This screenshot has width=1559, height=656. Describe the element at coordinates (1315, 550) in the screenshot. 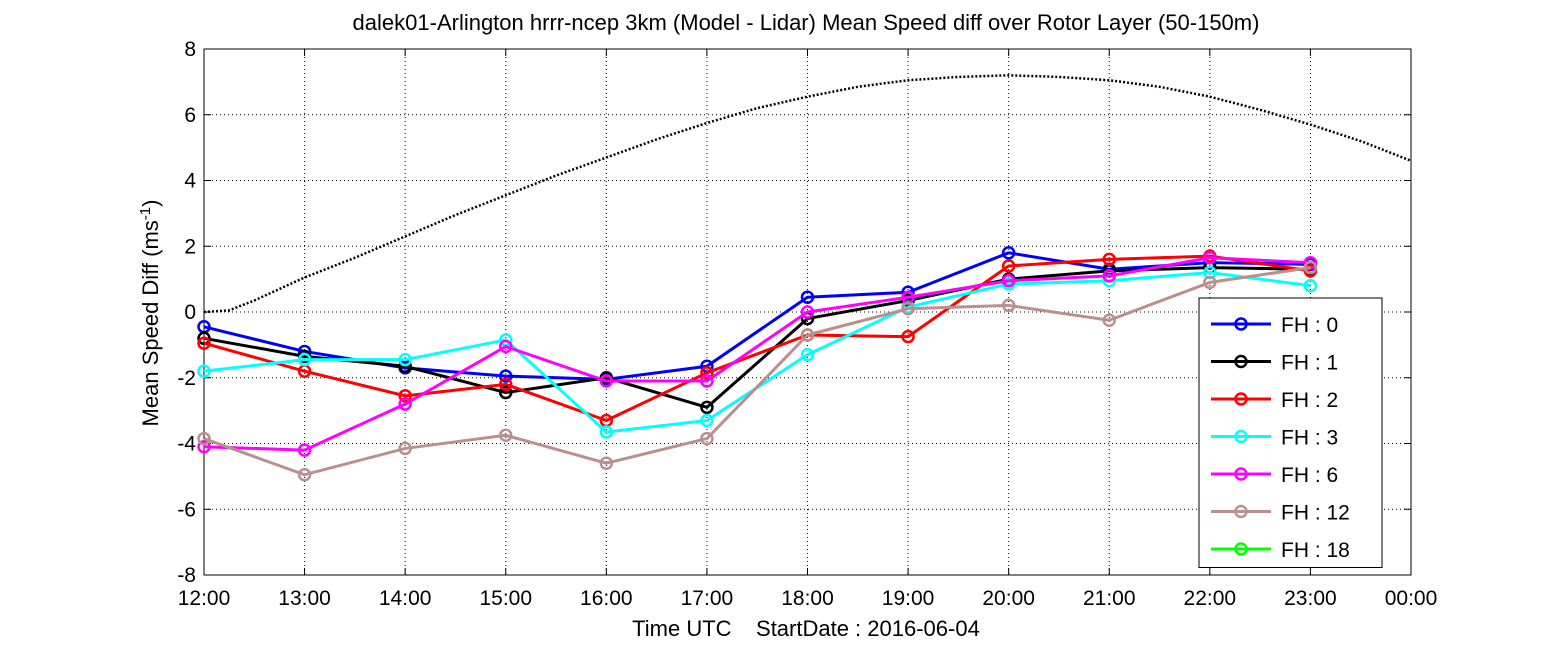

I see `legend-label: FH : 18` at that location.